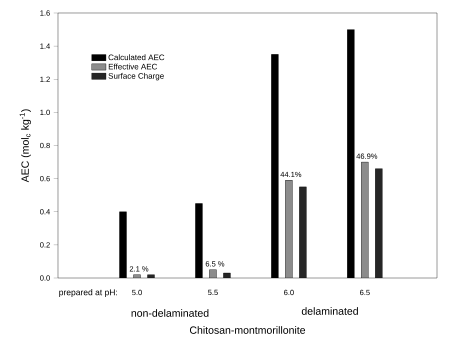  What do you see at coordinates (248, 330) in the screenshot?
I see `x-axis-title: Chitosan-montmorillonite` at bounding box center [248, 330].